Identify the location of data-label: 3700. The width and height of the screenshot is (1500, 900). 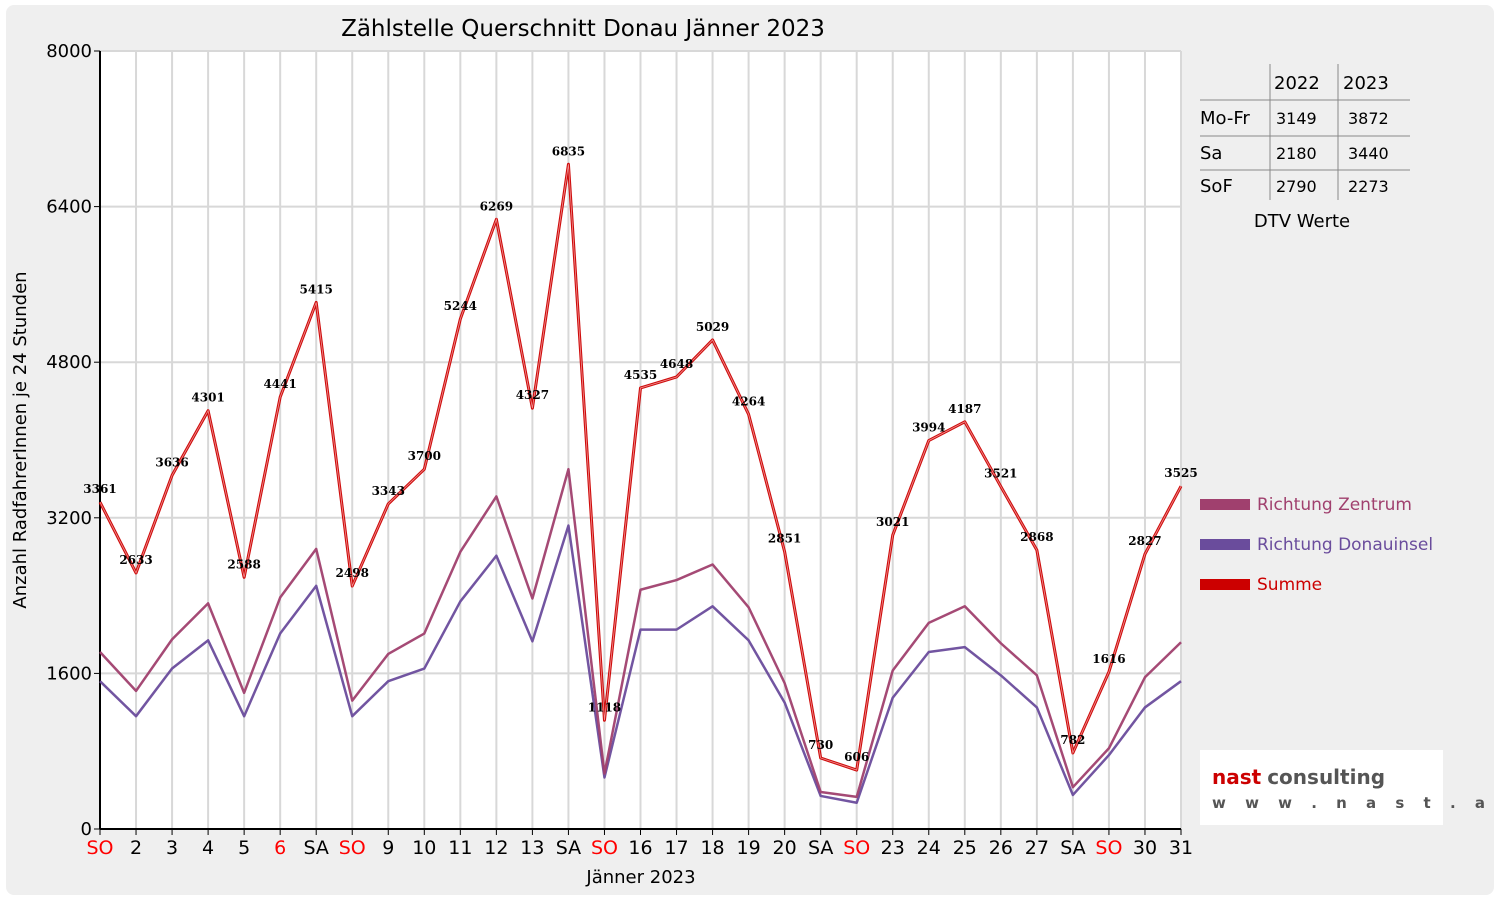
(424, 456).